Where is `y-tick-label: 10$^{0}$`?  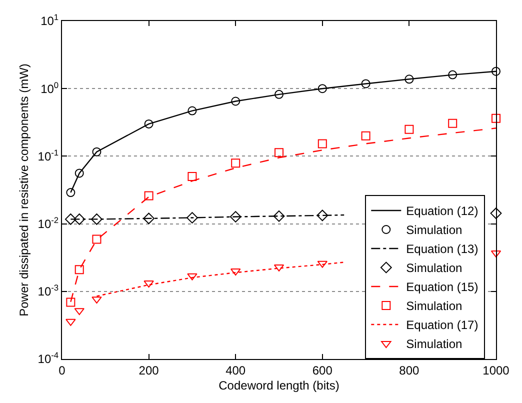 y-tick-label: 10$^{0}$ is located at coordinates (49, 88).